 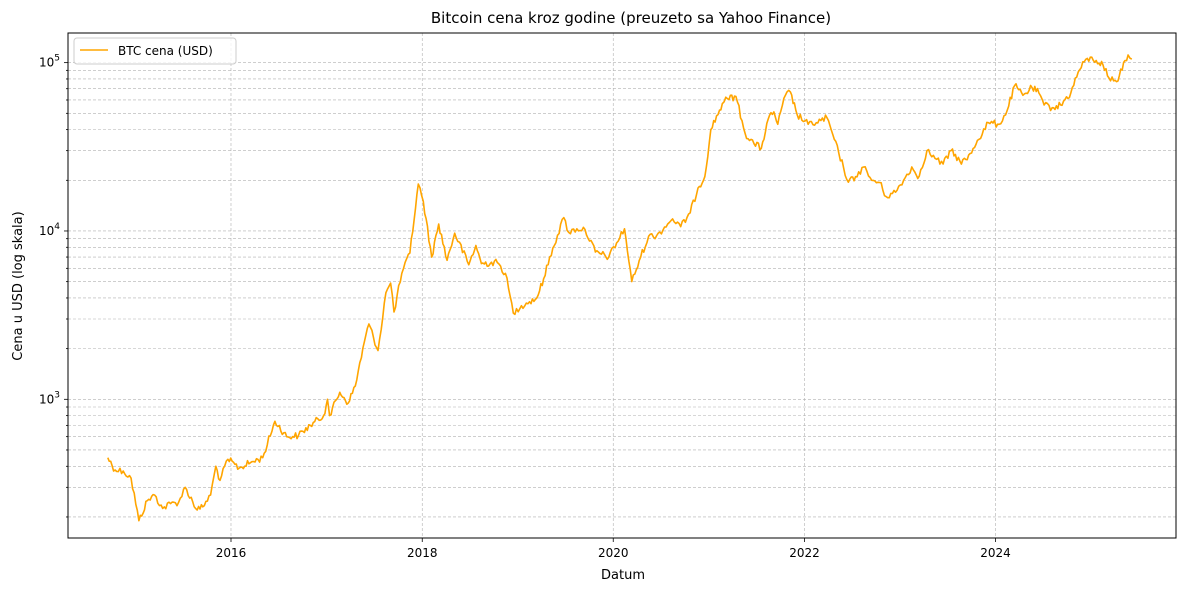 What do you see at coordinates (422, 553) in the screenshot?
I see `x-tick-label: 2018` at bounding box center [422, 553].